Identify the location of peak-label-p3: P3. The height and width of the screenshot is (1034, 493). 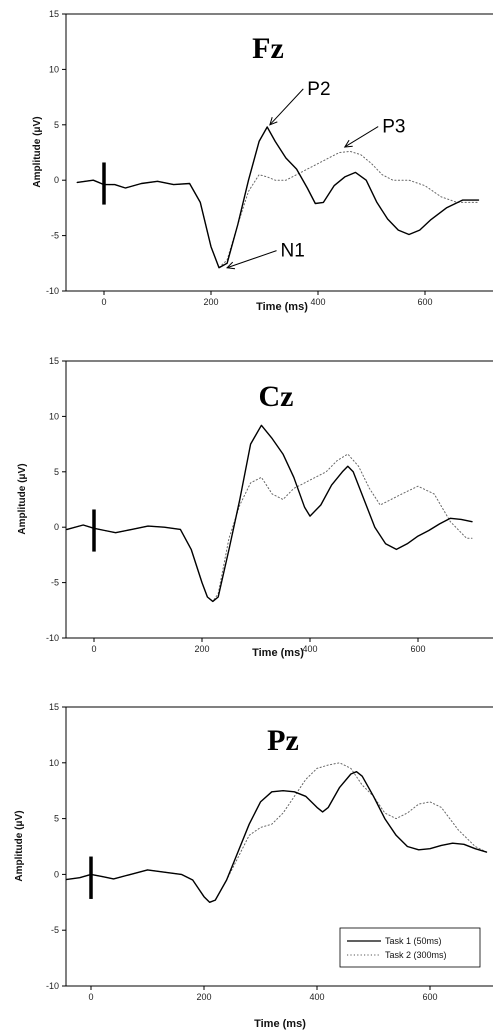
(393, 127).